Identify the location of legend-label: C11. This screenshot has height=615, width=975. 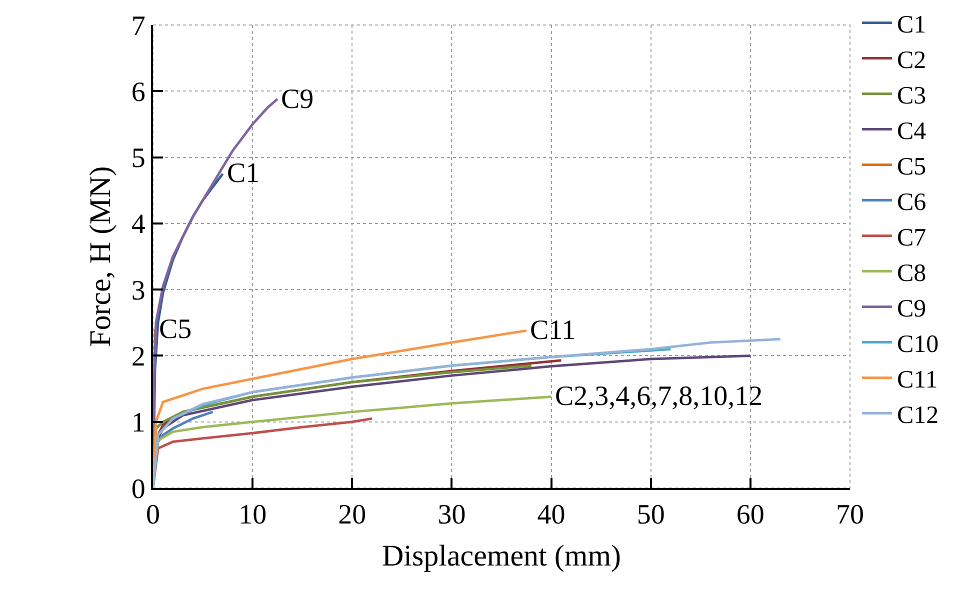
(917, 380).